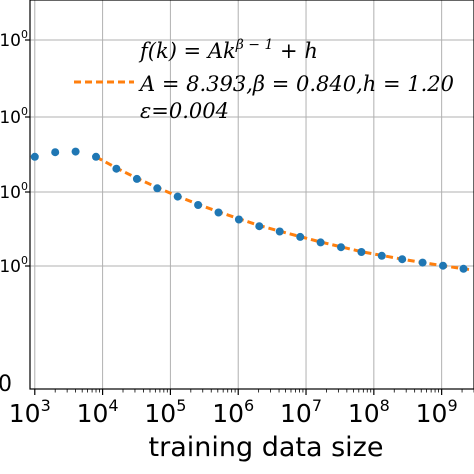  What do you see at coordinates (369, 412) in the screenshot?
I see `x-tick-label: 10⁸` at bounding box center [369, 412].